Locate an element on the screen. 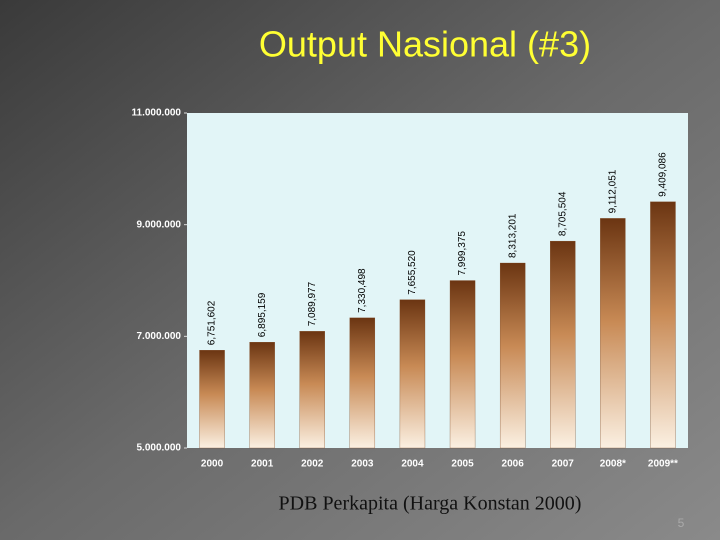 Image resolution: width=720 pixels, height=540 pixels. value-label: 8,313,201 is located at coordinates (512, 235).